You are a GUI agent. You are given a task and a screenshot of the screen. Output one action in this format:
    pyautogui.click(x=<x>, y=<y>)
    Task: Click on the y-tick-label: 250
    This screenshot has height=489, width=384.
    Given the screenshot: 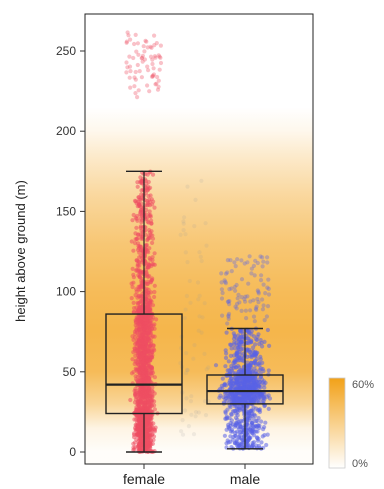 What is the action you would take?
    pyautogui.click(x=66, y=51)
    